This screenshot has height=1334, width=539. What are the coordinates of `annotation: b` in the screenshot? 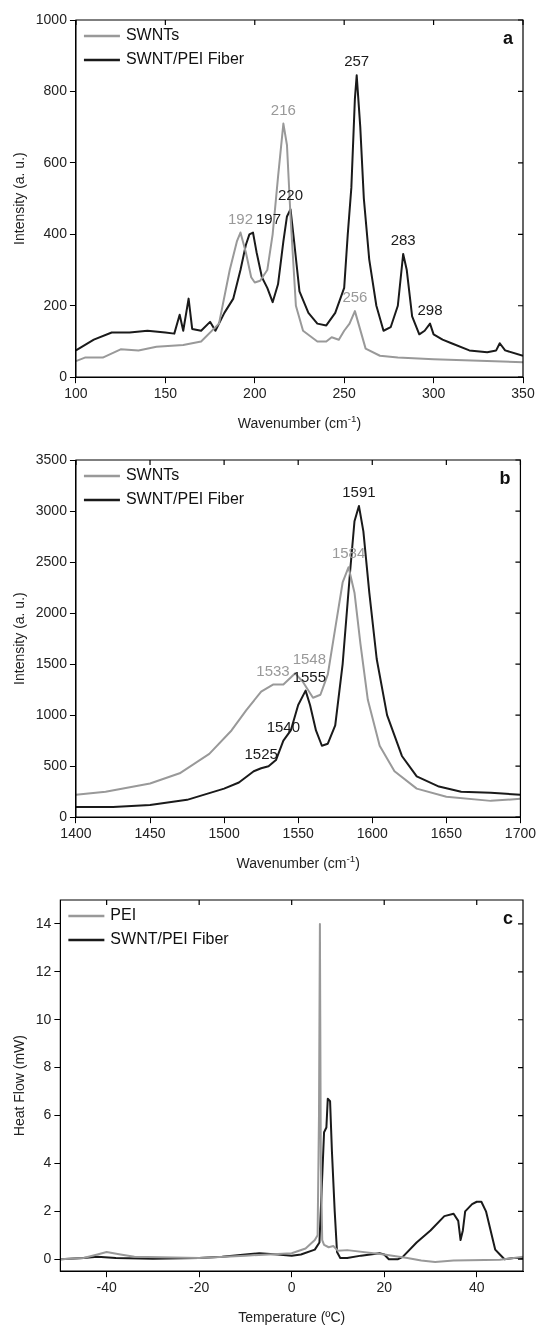 It's located at (505, 477).